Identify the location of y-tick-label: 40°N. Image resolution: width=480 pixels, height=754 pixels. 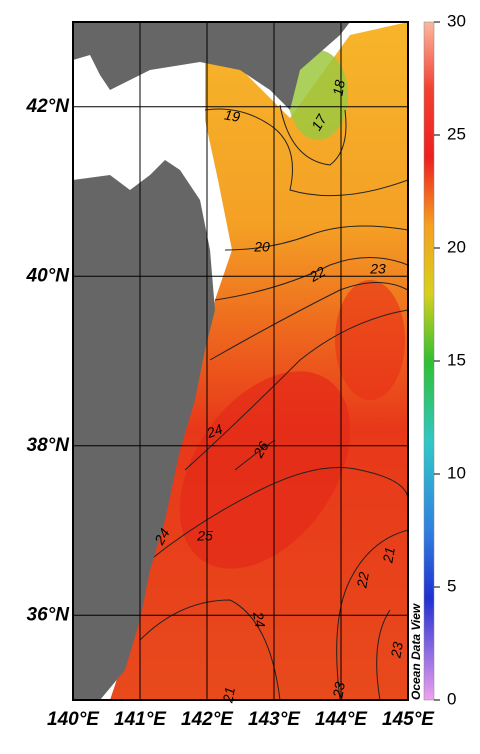
(48, 275).